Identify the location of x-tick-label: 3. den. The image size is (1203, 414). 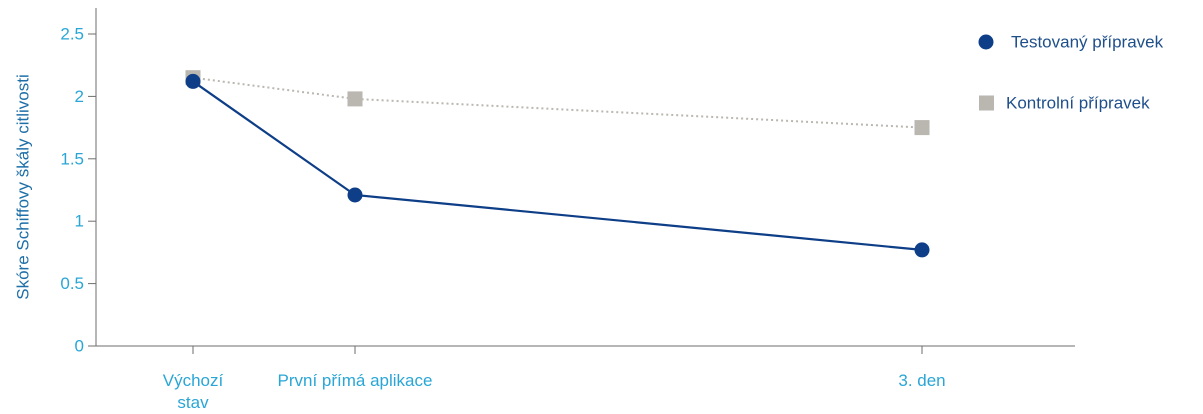
(921, 380).